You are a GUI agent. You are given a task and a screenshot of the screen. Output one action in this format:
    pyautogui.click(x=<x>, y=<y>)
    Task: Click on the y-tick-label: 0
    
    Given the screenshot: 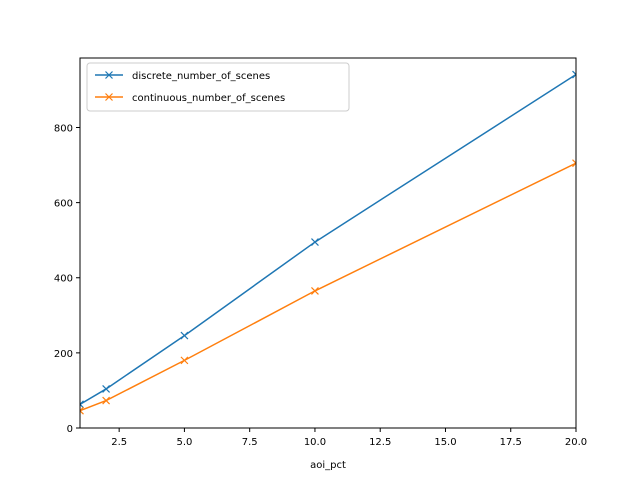 What is the action you would take?
    pyautogui.click(x=70, y=429)
    